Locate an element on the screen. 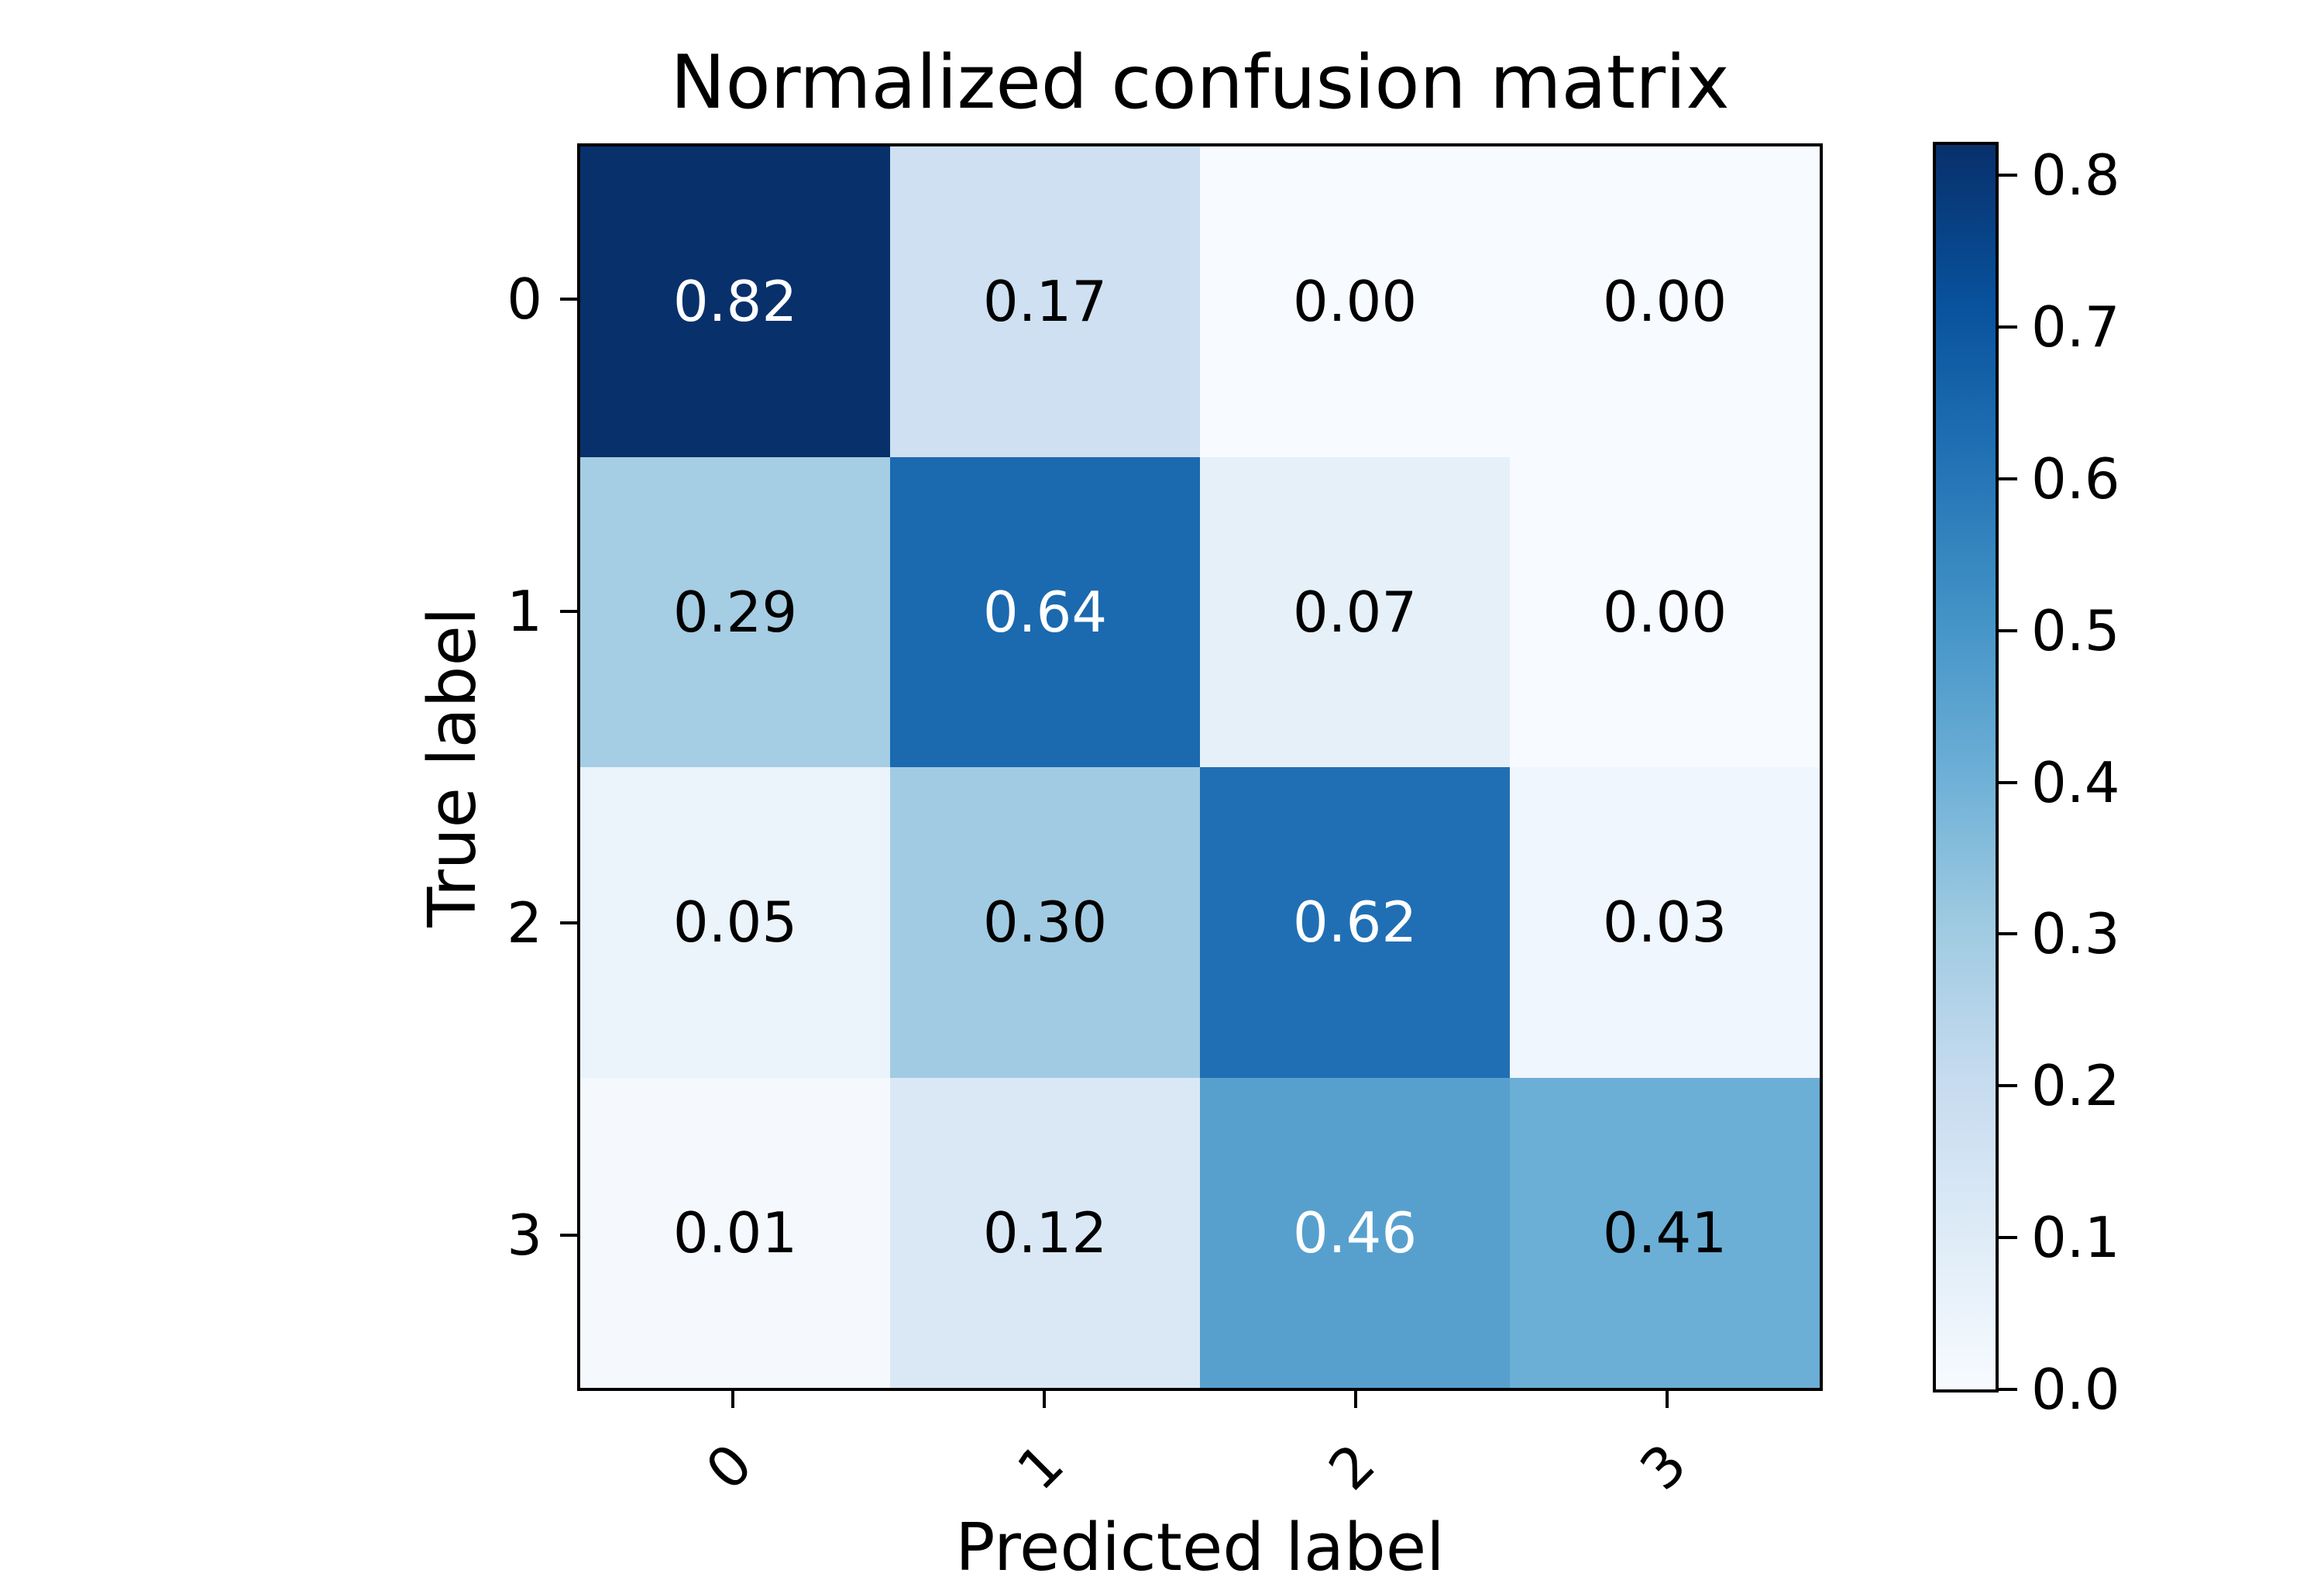 The width and height of the screenshot is (2324, 1587). heatmap-cell-0-1: 0.17 is located at coordinates (1045, 301).